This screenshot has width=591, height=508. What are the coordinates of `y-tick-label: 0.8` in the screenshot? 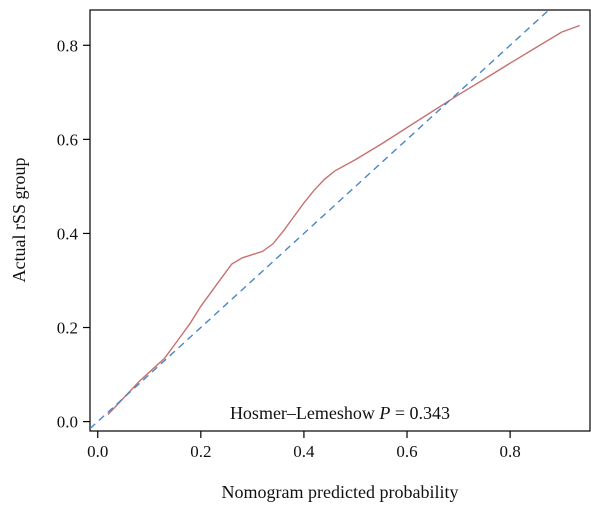 It's located at (67, 45).